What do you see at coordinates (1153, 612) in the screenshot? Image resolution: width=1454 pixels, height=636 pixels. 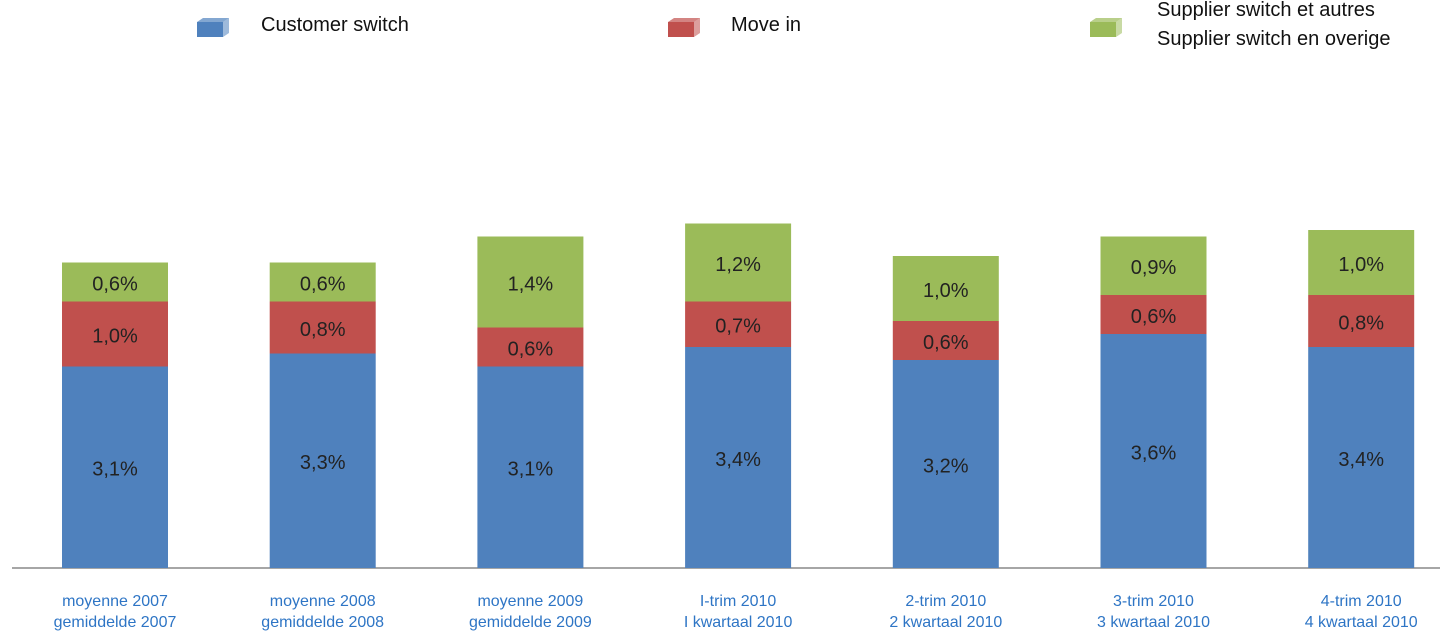 I see `x-tick-label: 3-trim 2010 3 kwartaal 2010` at bounding box center [1153, 612].